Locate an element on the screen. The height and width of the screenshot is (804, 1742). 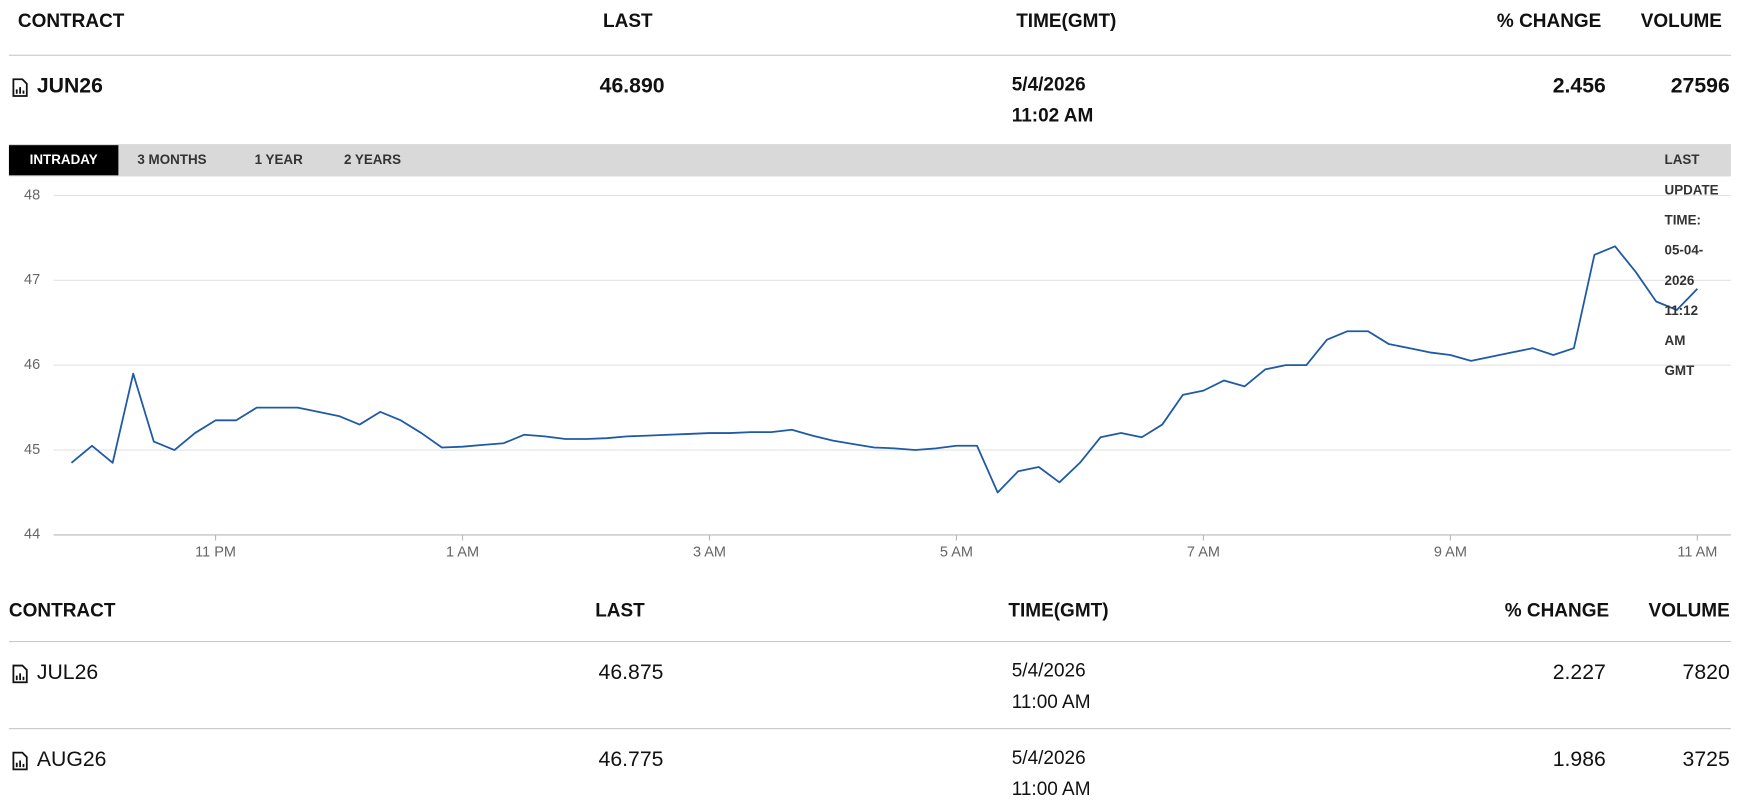
change: 1.986 is located at coordinates (1579, 760).